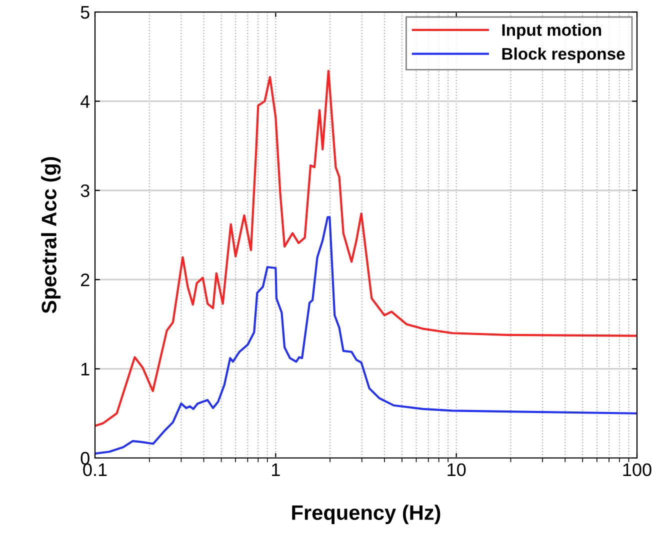 This screenshot has height=535, width=655. I want to click on y-tick-label: 5, so click(85, 12).